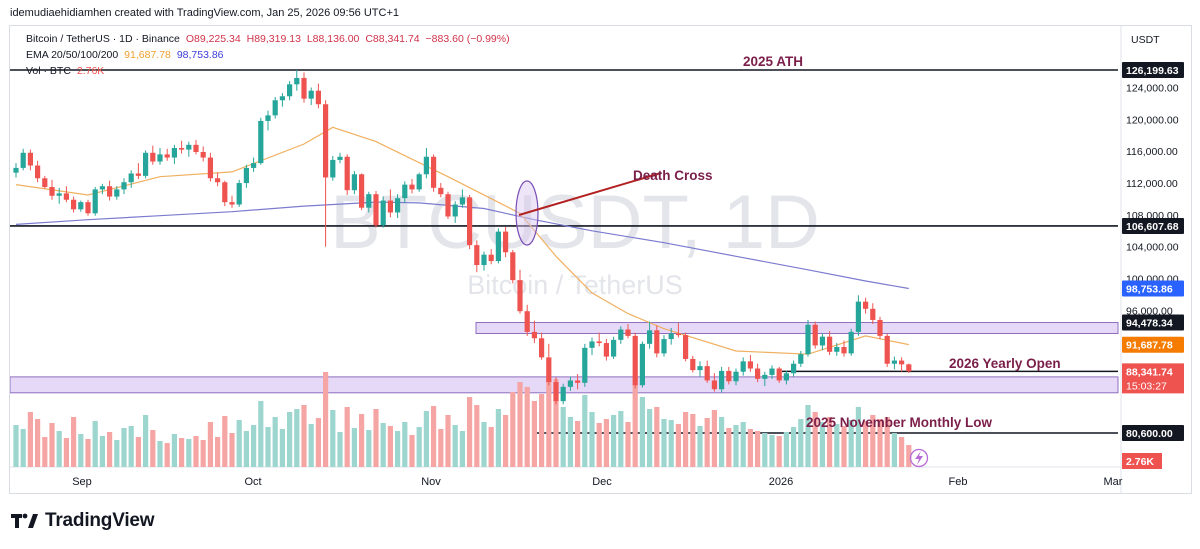 The width and height of the screenshot is (1200, 549). What do you see at coordinates (1152, 152) in the screenshot?
I see `y-tick-label: 116,000.00` at bounding box center [1152, 152].